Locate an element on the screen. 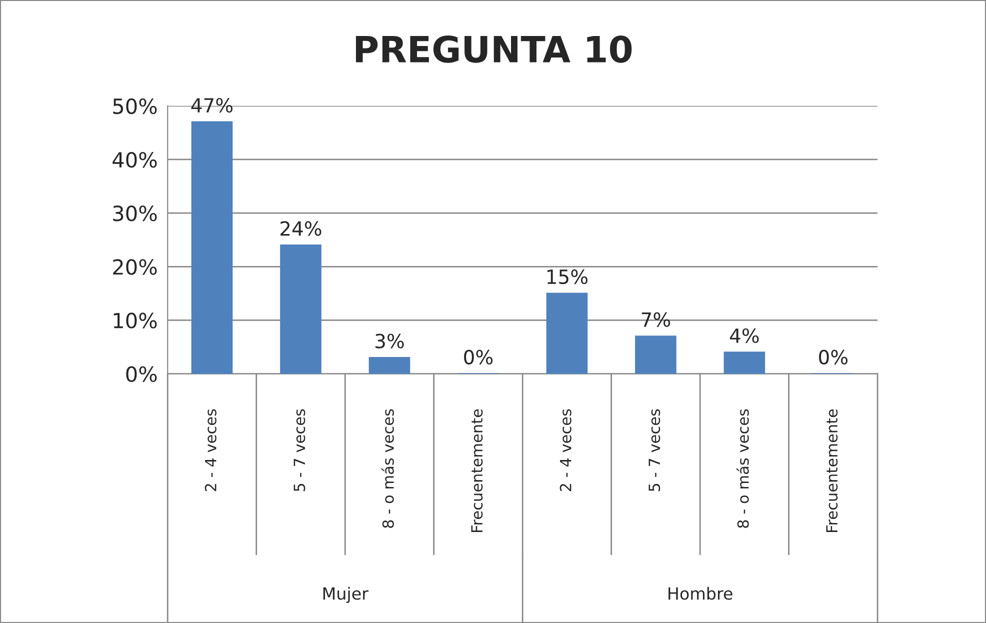 Image resolution: width=986 pixels, height=623 pixels. chart-title: PREGUNTA 10 is located at coordinates (494, 49).